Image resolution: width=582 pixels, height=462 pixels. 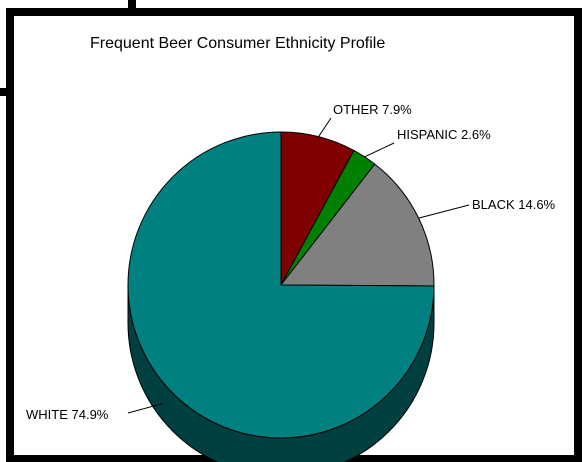 What do you see at coordinates (372, 109) in the screenshot?
I see `slice-label-other: OTHER 7.9%` at bounding box center [372, 109].